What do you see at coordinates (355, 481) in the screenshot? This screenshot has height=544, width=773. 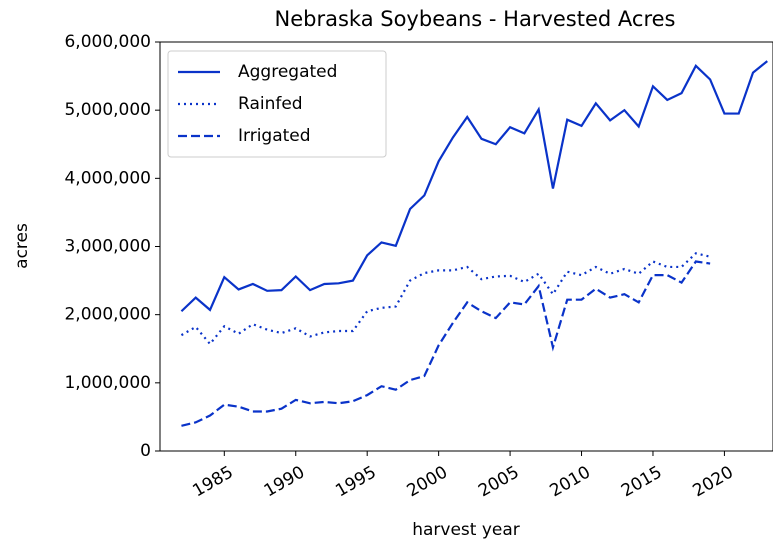 I see `x-tick-label: 1995` at bounding box center [355, 481].